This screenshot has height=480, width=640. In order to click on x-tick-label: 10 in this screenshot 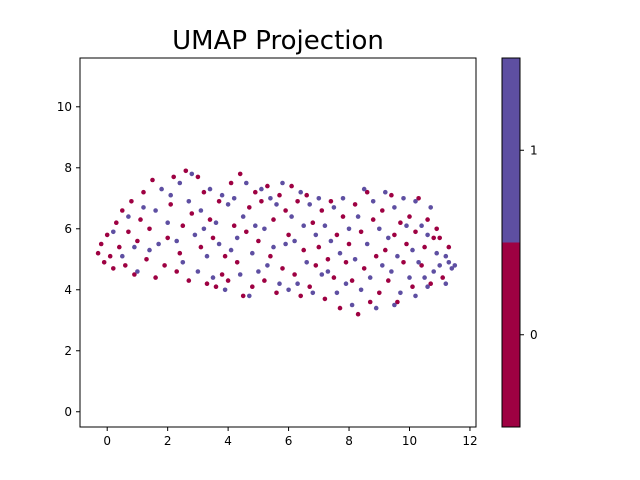, I will do `click(409, 441)`.